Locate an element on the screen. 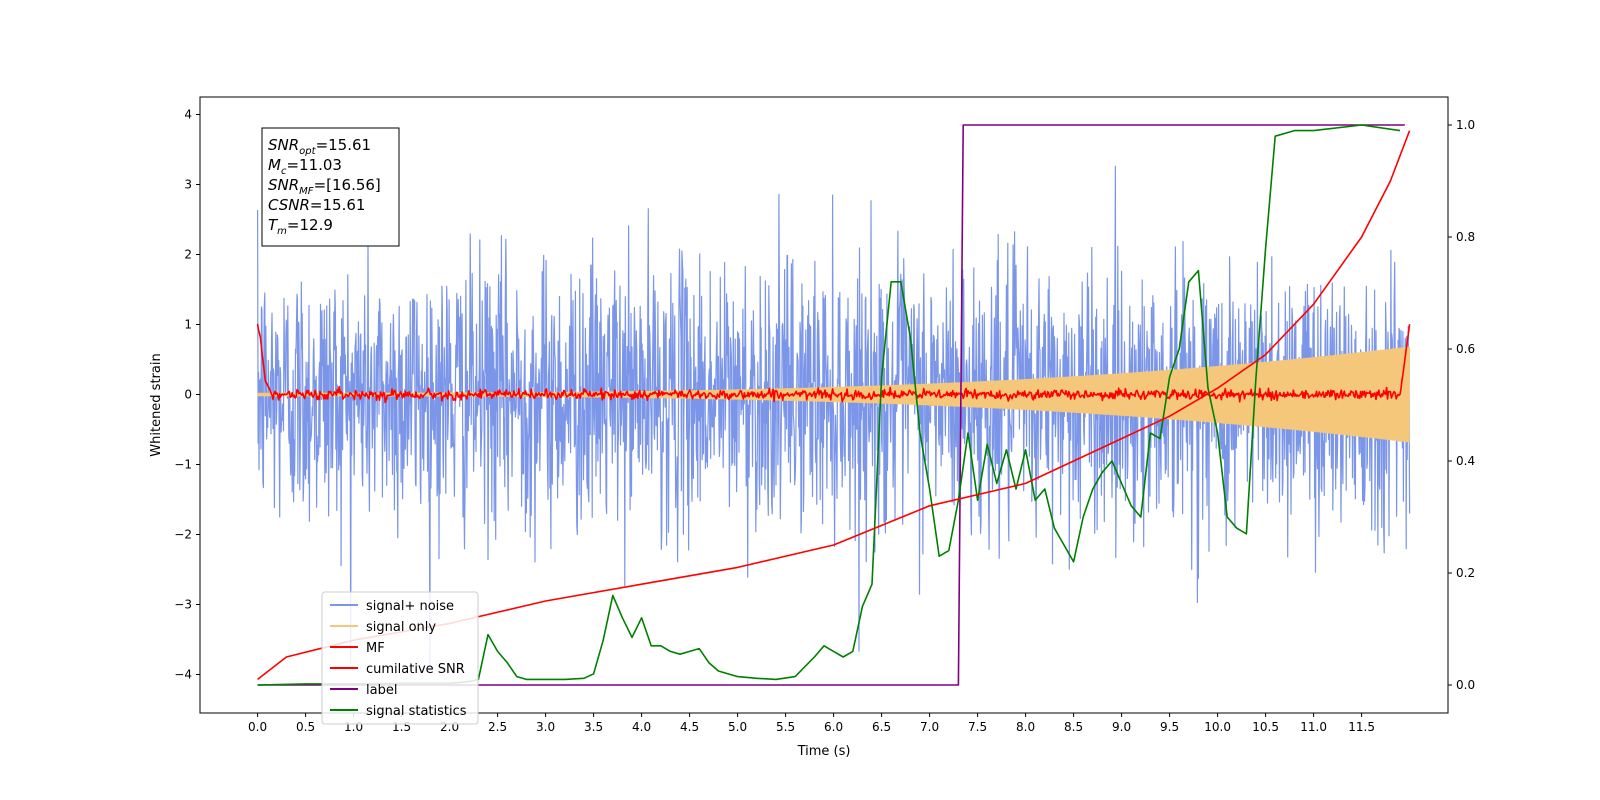 The width and height of the screenshot is (1600, 800). y-right-tick-label: 0.8 is located at coordinates (1465, 237).